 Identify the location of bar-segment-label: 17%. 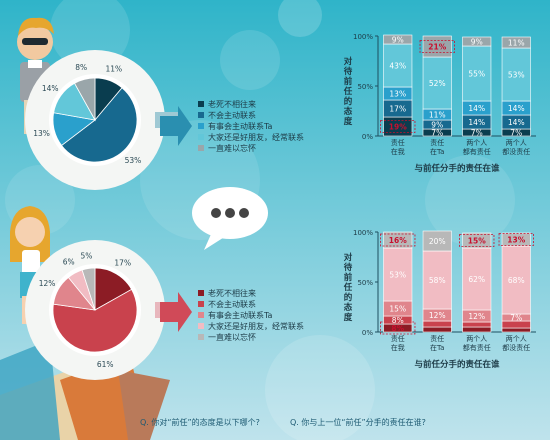
(397, 109).